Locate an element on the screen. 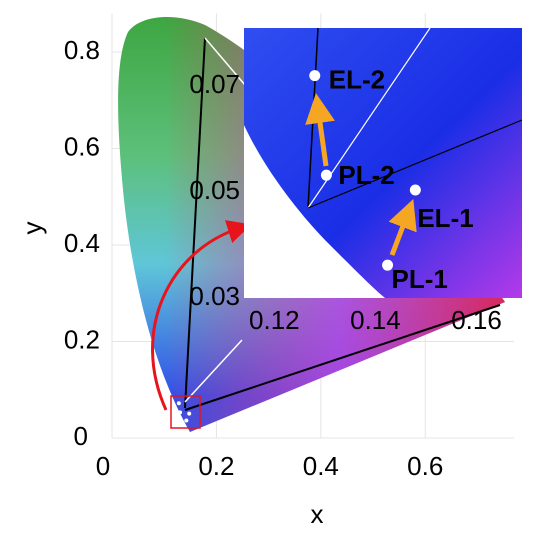  y-tick-label: 0.03 is located at coordinates (214, 296).